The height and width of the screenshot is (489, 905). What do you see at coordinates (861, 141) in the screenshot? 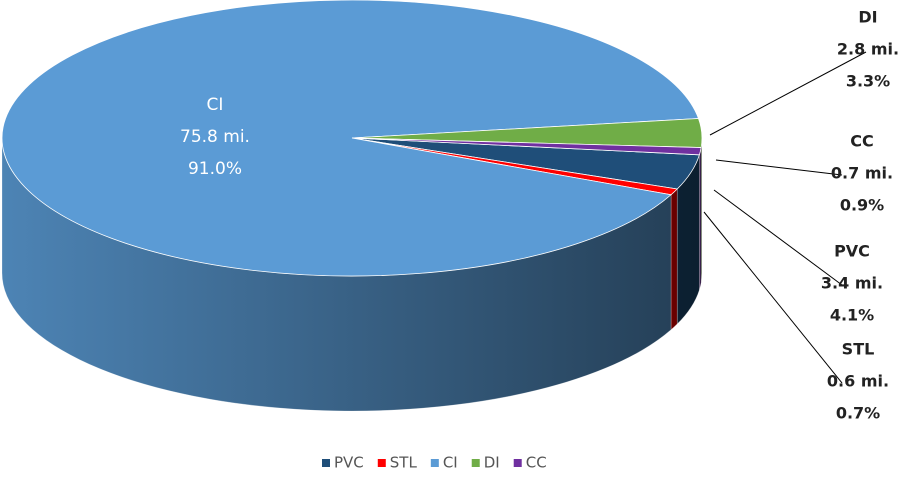
I see `label-name: CC` at bounding box center [861, 141].